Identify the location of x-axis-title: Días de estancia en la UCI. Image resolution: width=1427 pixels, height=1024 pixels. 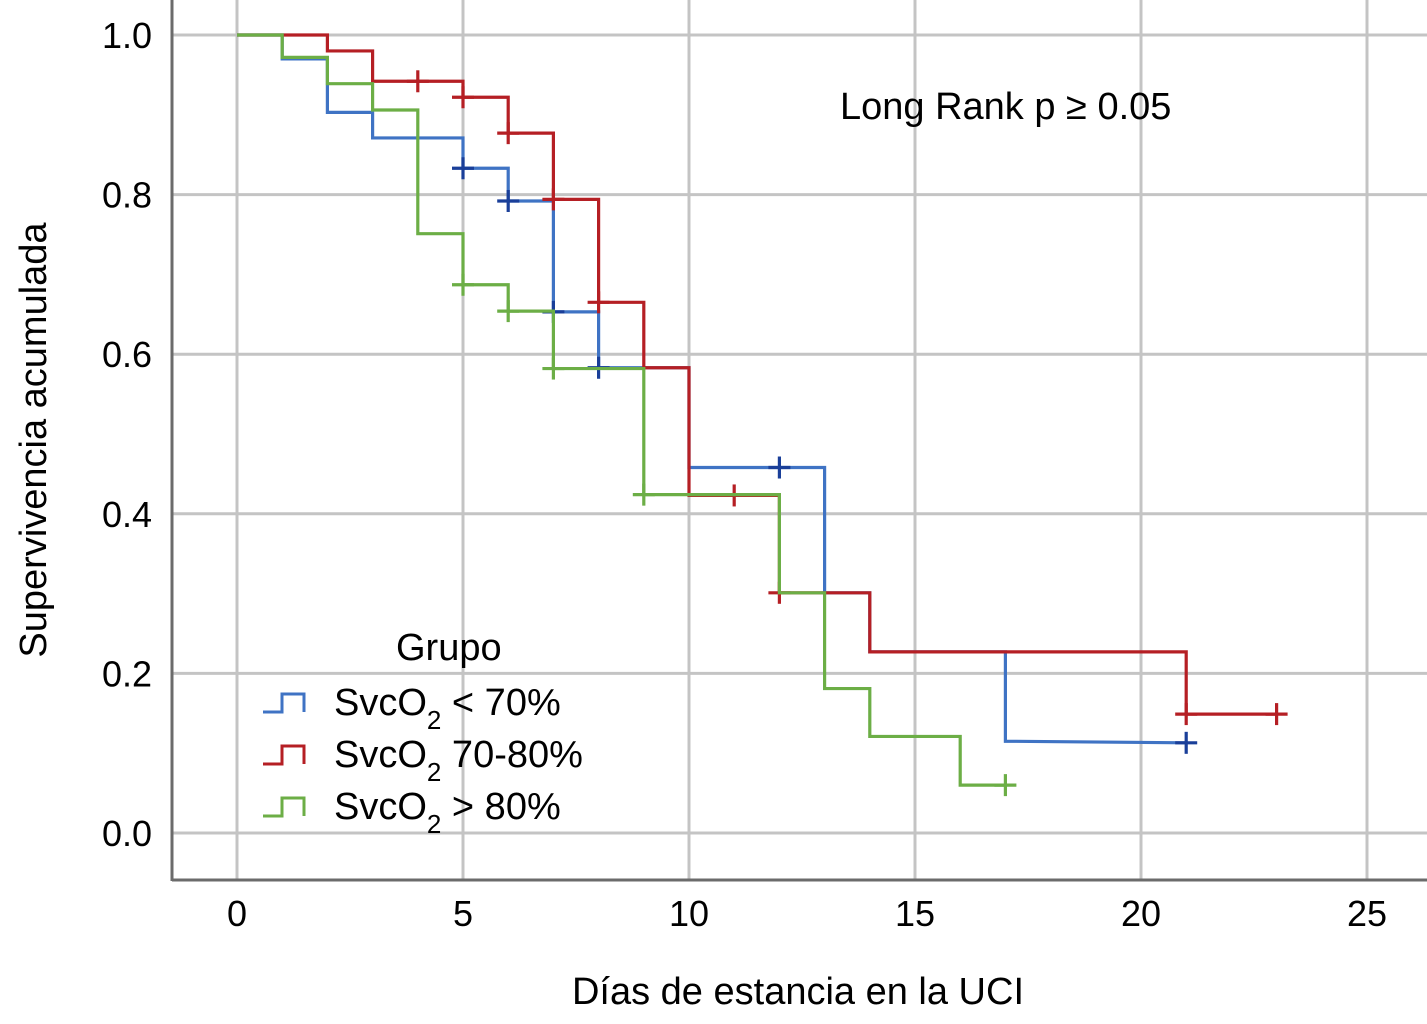
(798, 992).